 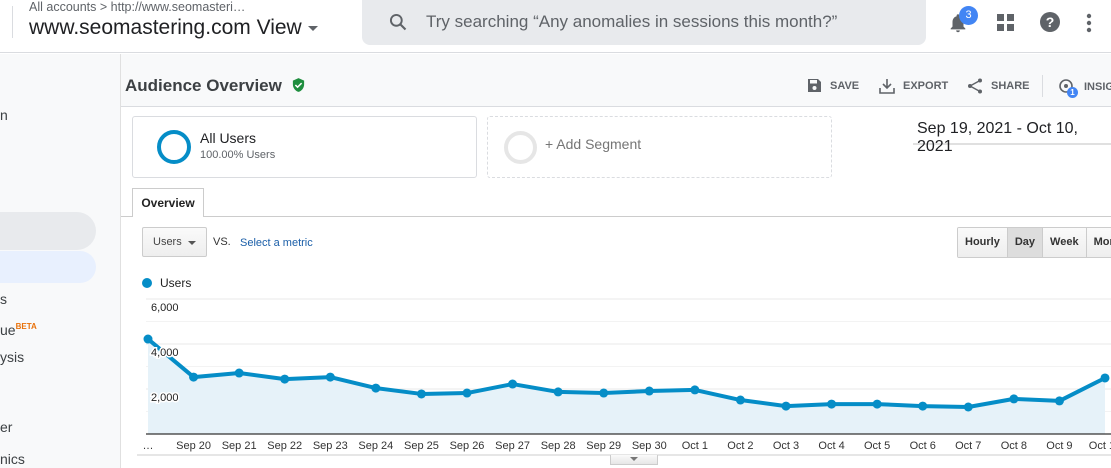 I want to click on view-selector: www.seomastering.com View, so click(x=173, y=28).